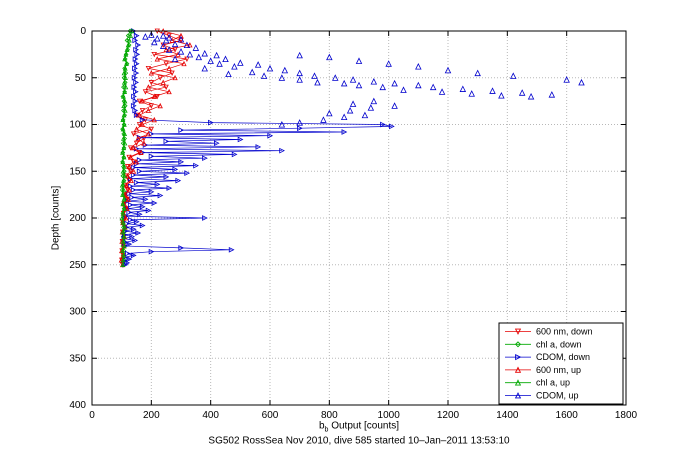 The image size is (681, 454). I want to click on y-tick-label: 100, so click(77, 125).